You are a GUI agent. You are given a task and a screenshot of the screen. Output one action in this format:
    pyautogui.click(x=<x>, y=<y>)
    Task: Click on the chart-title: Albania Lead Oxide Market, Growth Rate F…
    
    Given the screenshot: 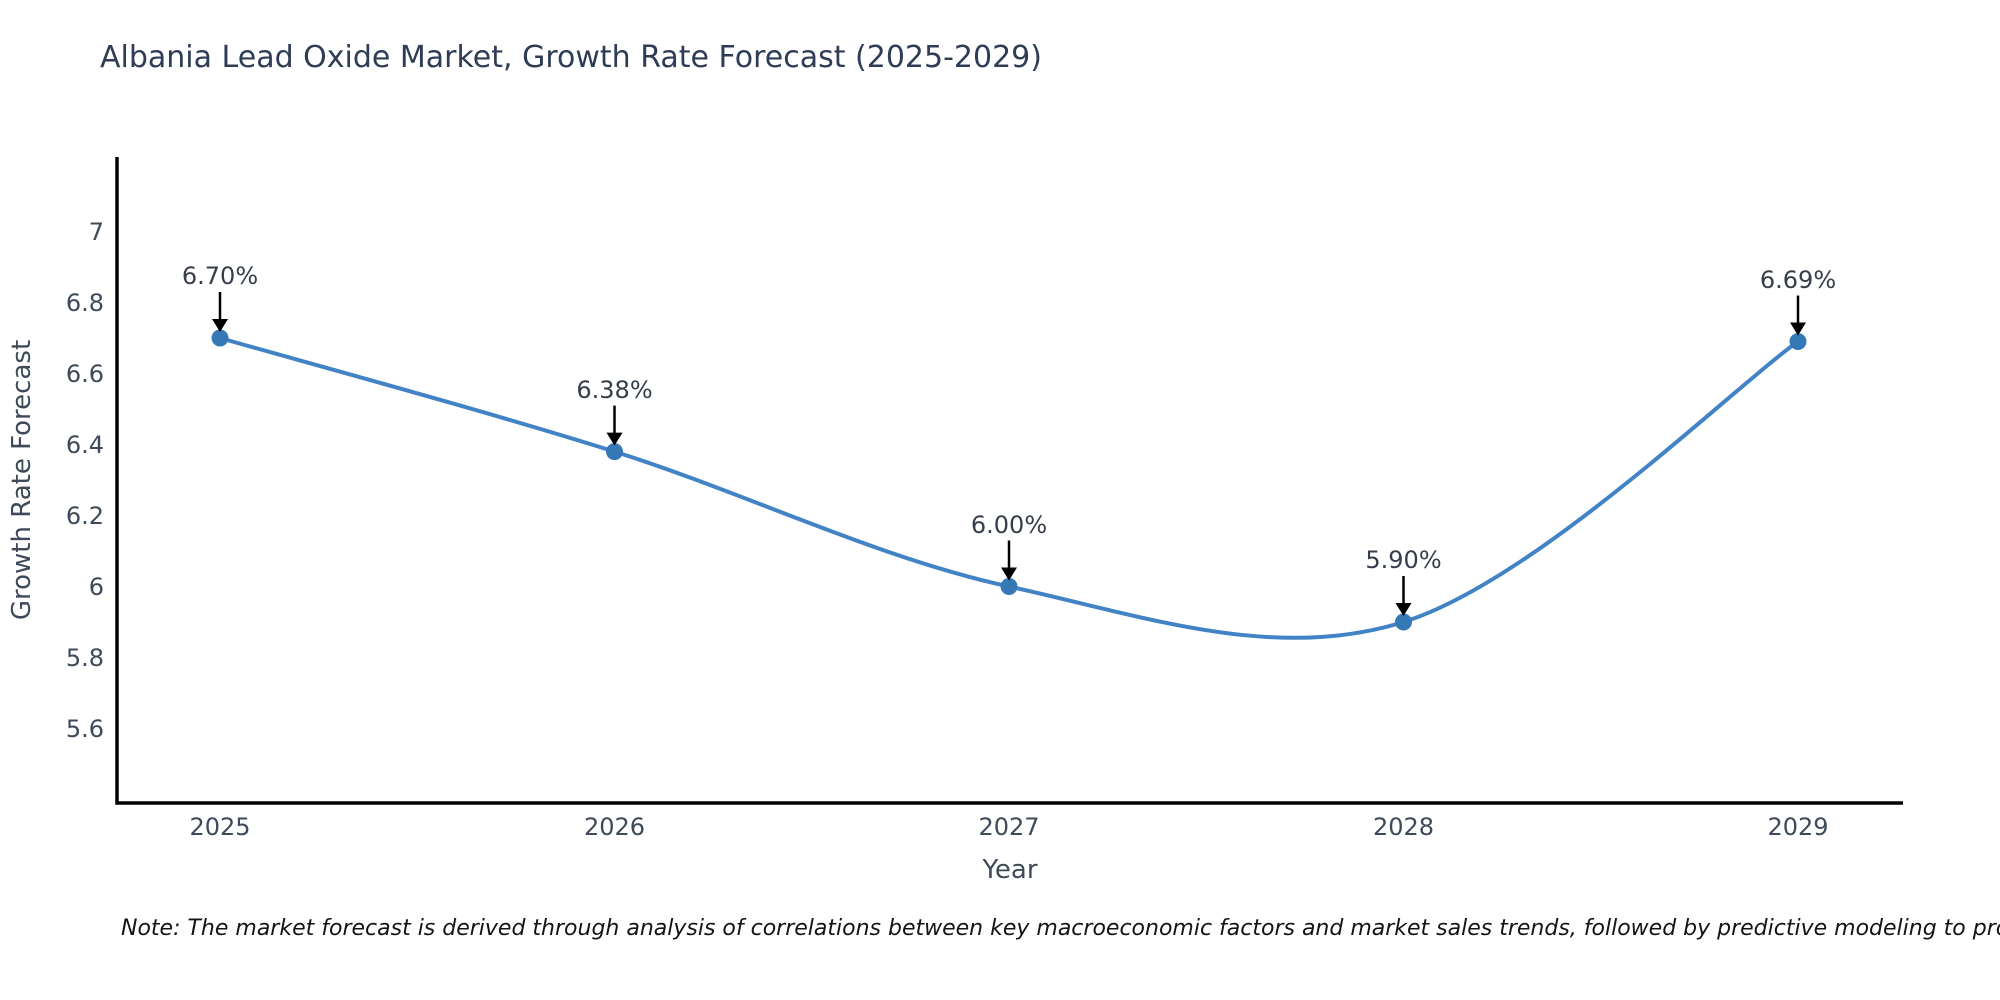 What is the action you would take?
    pyautogui.click(x=571, y=57)
    